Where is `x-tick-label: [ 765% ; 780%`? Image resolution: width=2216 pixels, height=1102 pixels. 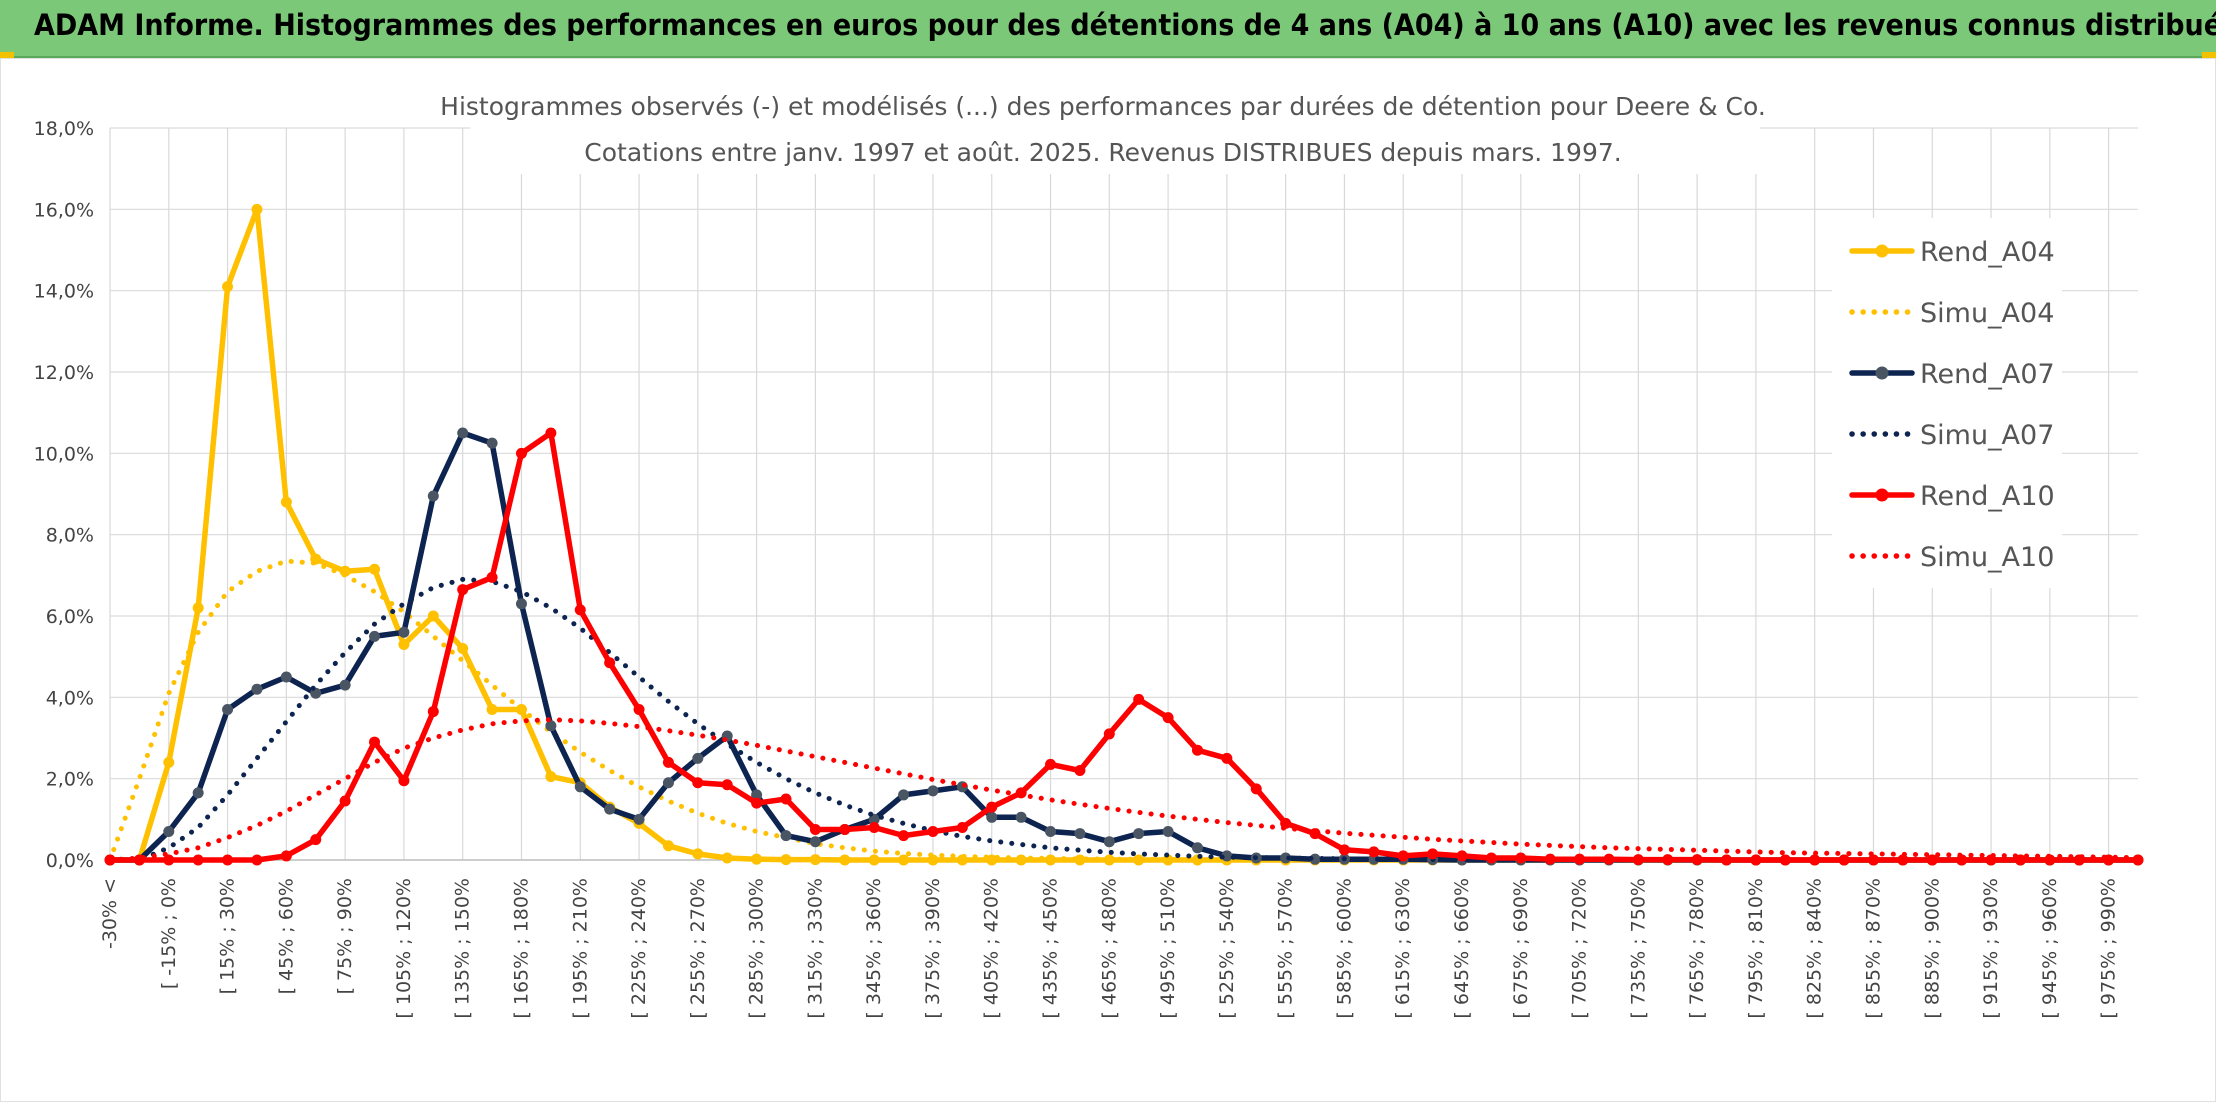
x-tick-label: [ 765% ; 780% is located at coordinates (1697, 948).